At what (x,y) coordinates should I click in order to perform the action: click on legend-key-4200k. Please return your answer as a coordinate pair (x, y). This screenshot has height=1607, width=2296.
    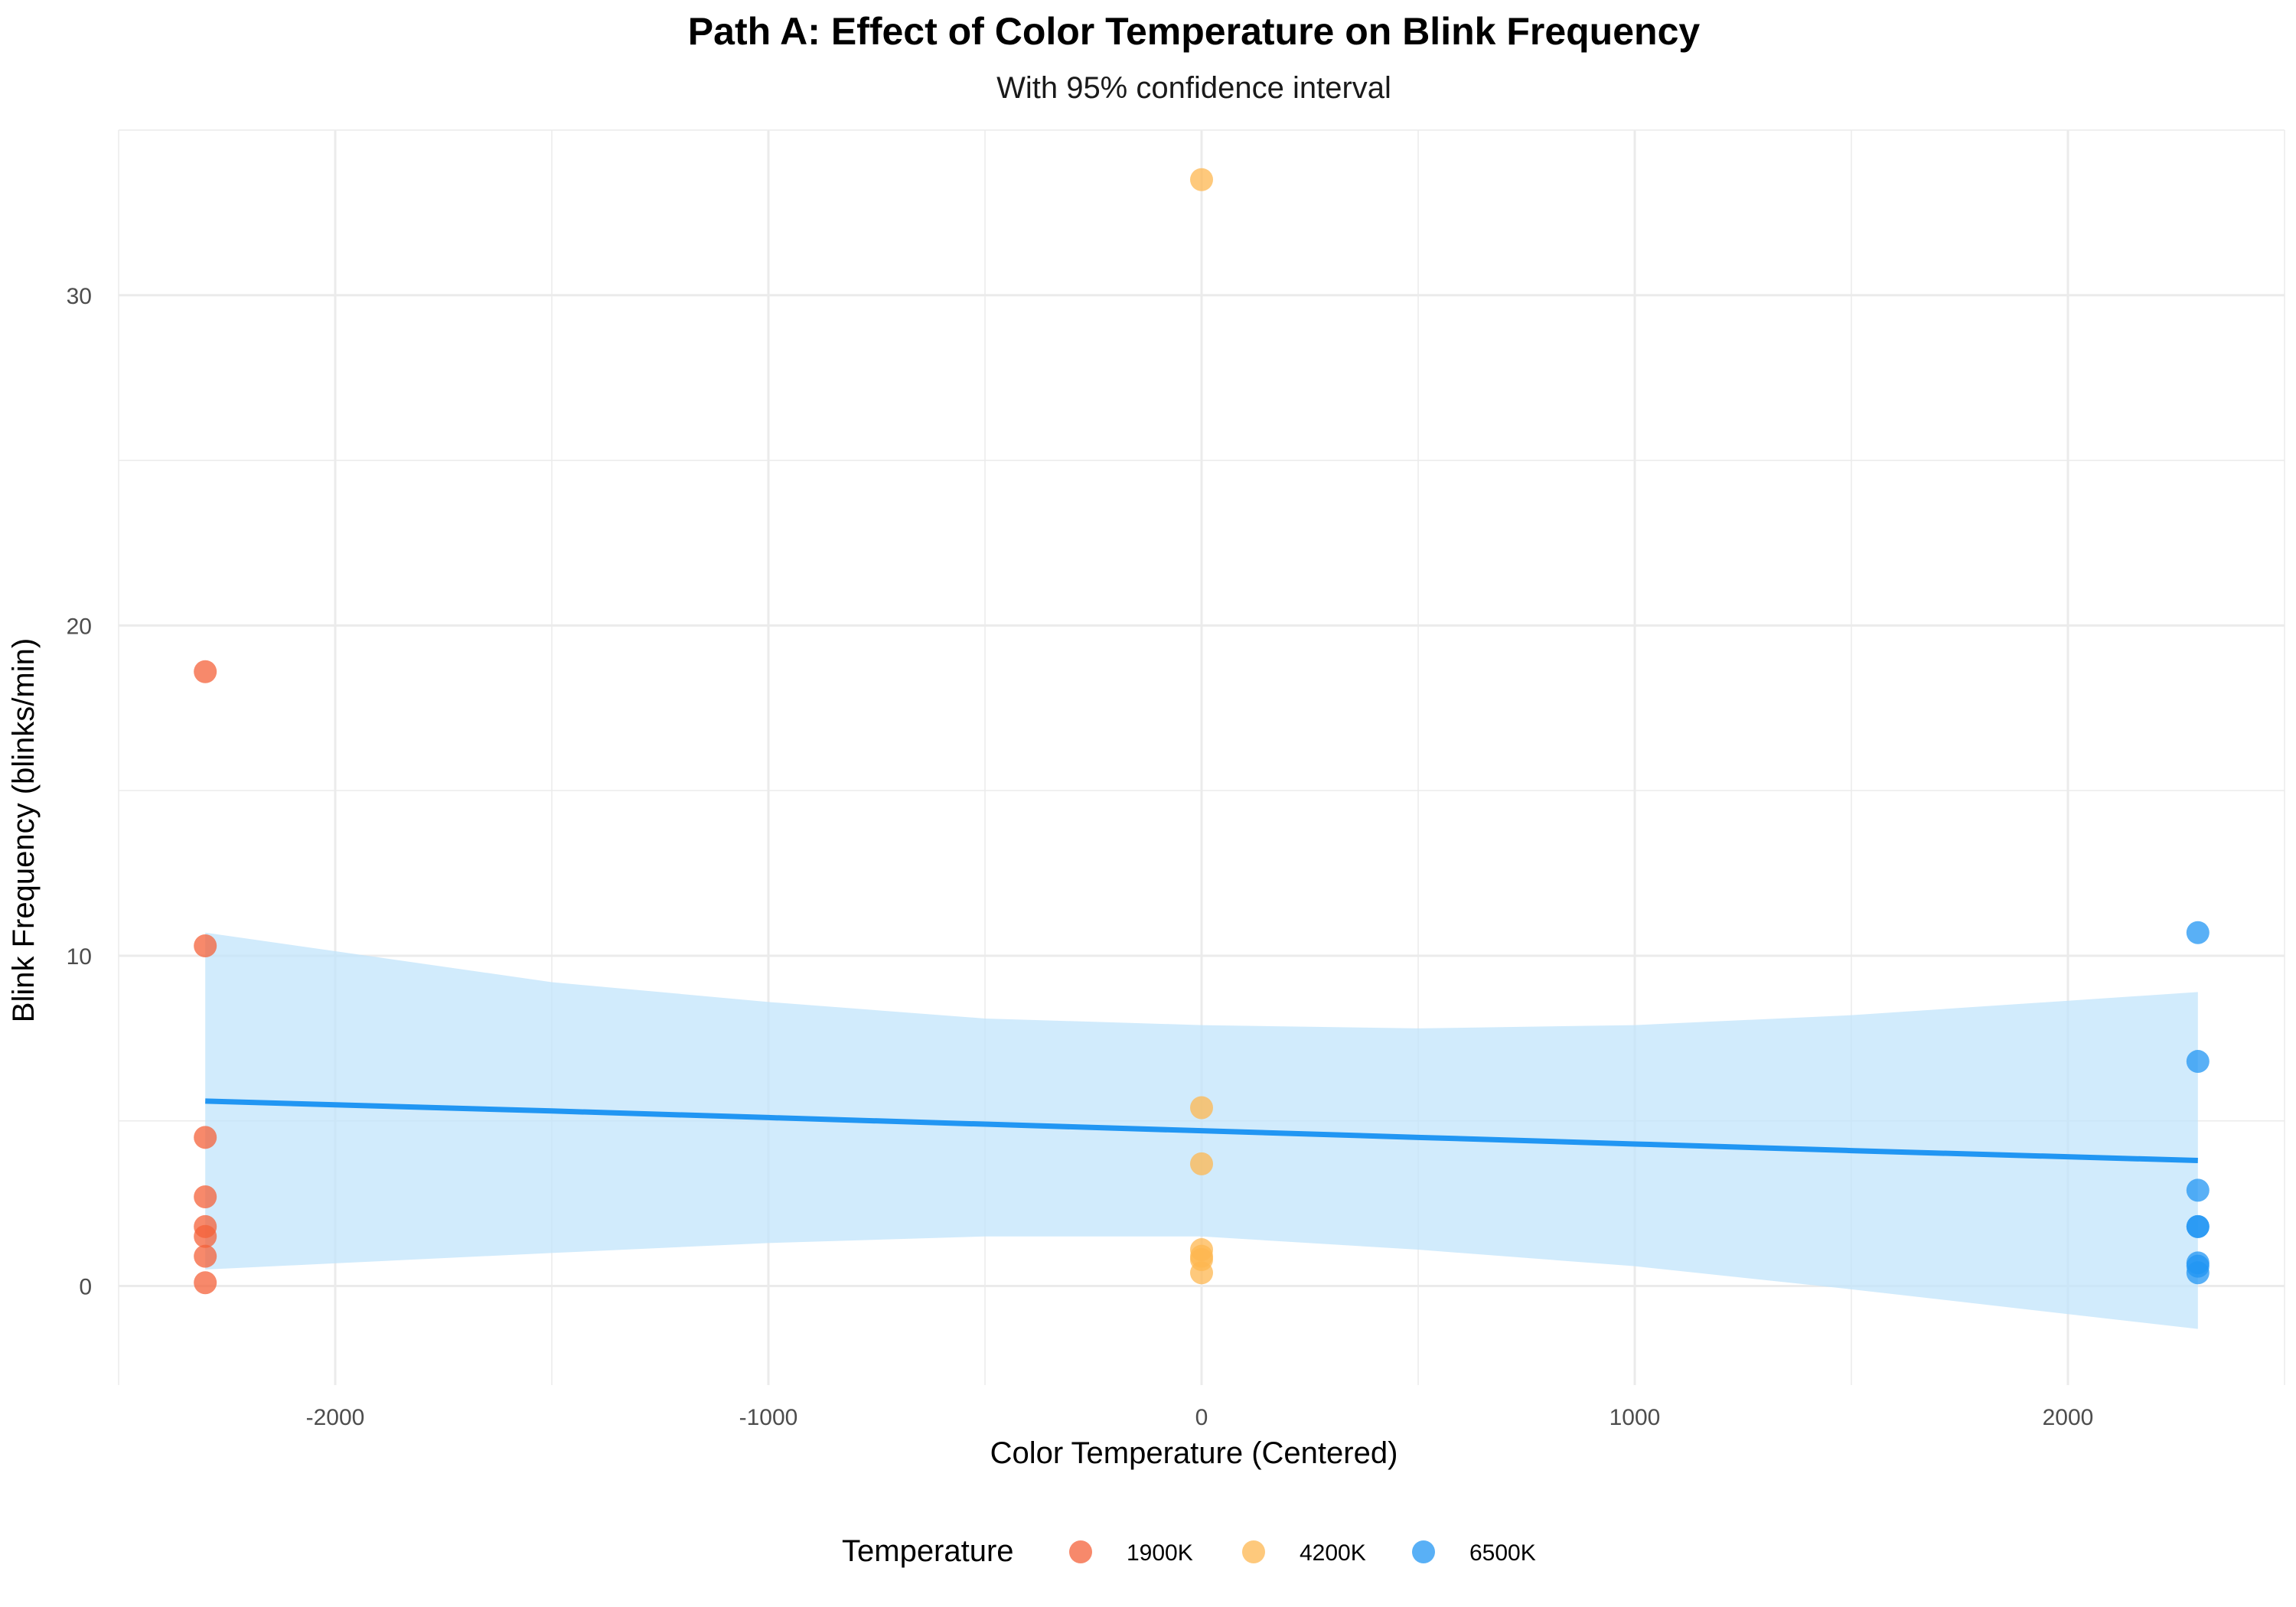
    Looking at the image, I should click on (1253, 1551).